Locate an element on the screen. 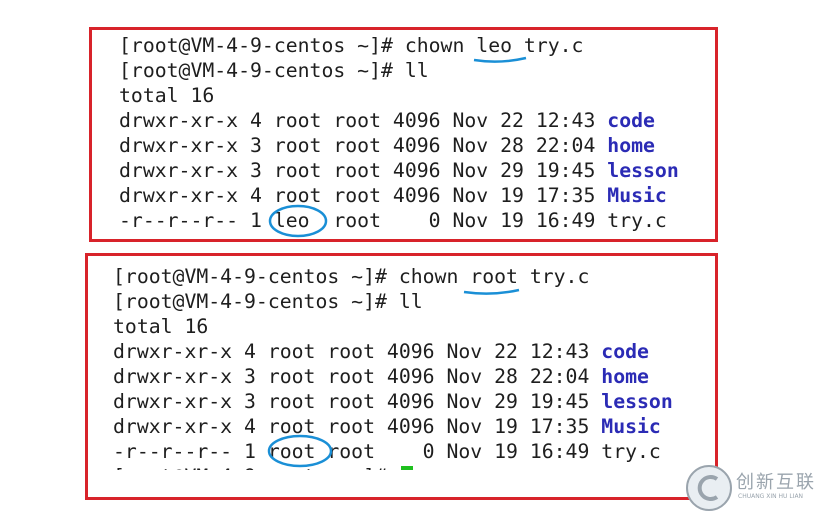  terminal-line: [root@VM-4-9-centos ~]# is located at coordinates (256, 467).